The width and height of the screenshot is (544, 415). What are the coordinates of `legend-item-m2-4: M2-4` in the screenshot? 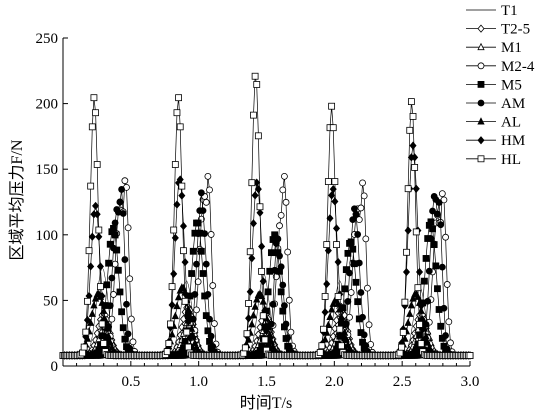 It's located at (500, 67).